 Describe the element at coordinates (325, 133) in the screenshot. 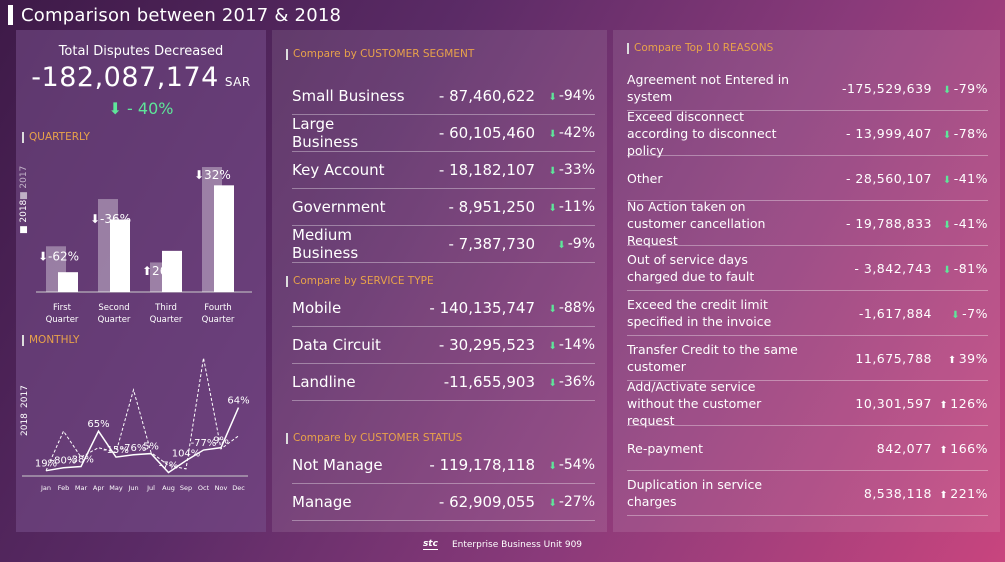

I see `row-name: Large Business` at that location.